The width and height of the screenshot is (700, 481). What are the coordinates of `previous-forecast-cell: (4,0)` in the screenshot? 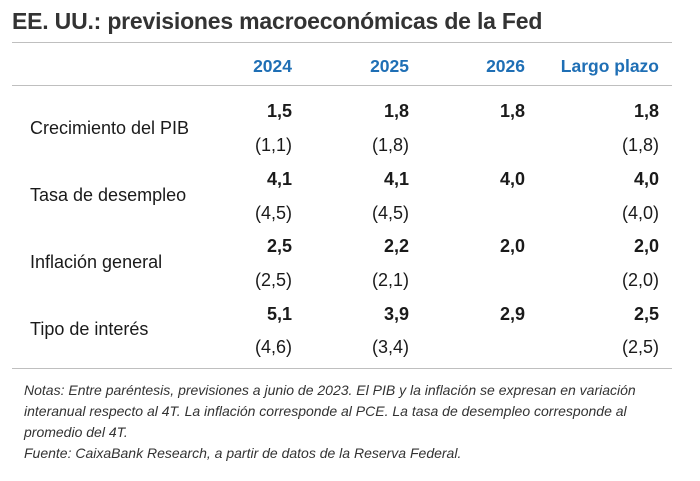 It's located at (640, 213).